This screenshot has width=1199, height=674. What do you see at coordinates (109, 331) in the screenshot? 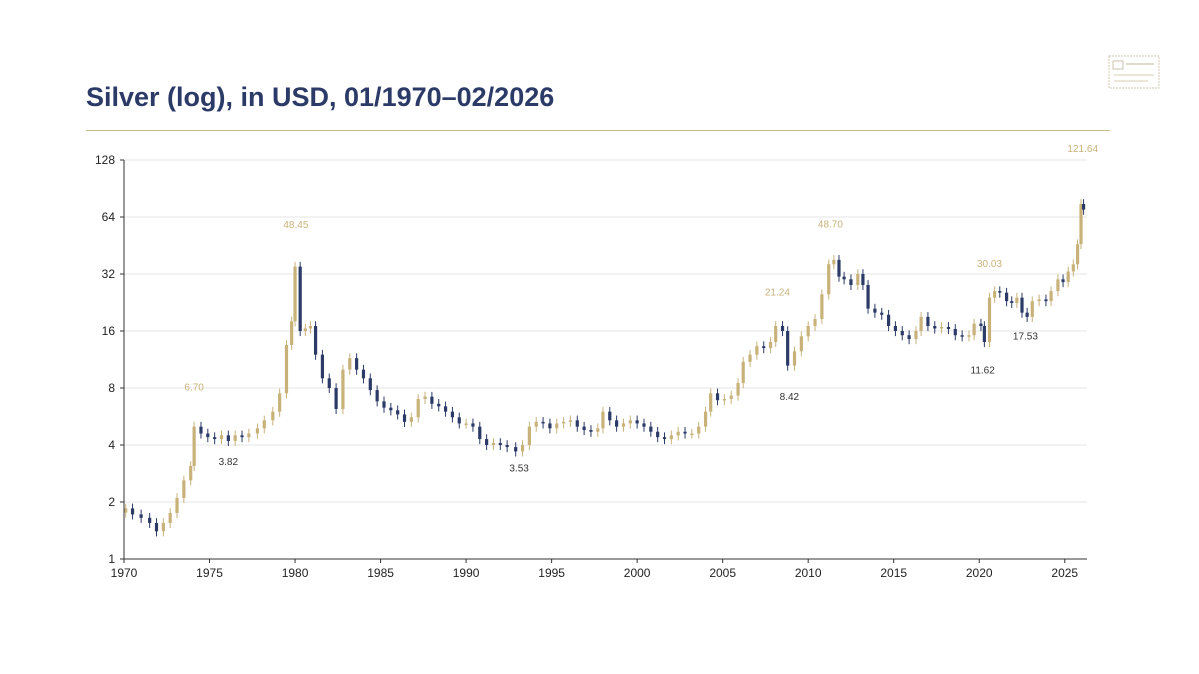
I see `y-tick-label: 16` at bounding box center [109, 331].